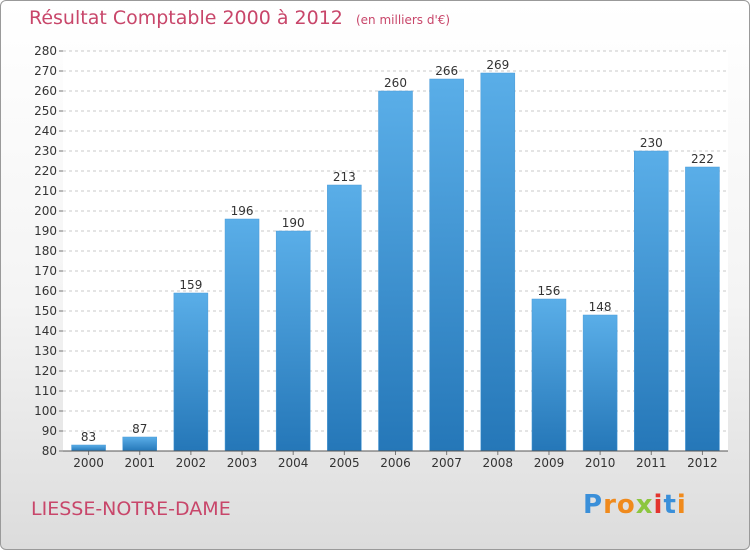 The width and height of the screenshot is (750, 550). What do you see at coordinates (644, 505) in the screenshot?
I see `logo-letter: x` at bounding box center [644, 505].